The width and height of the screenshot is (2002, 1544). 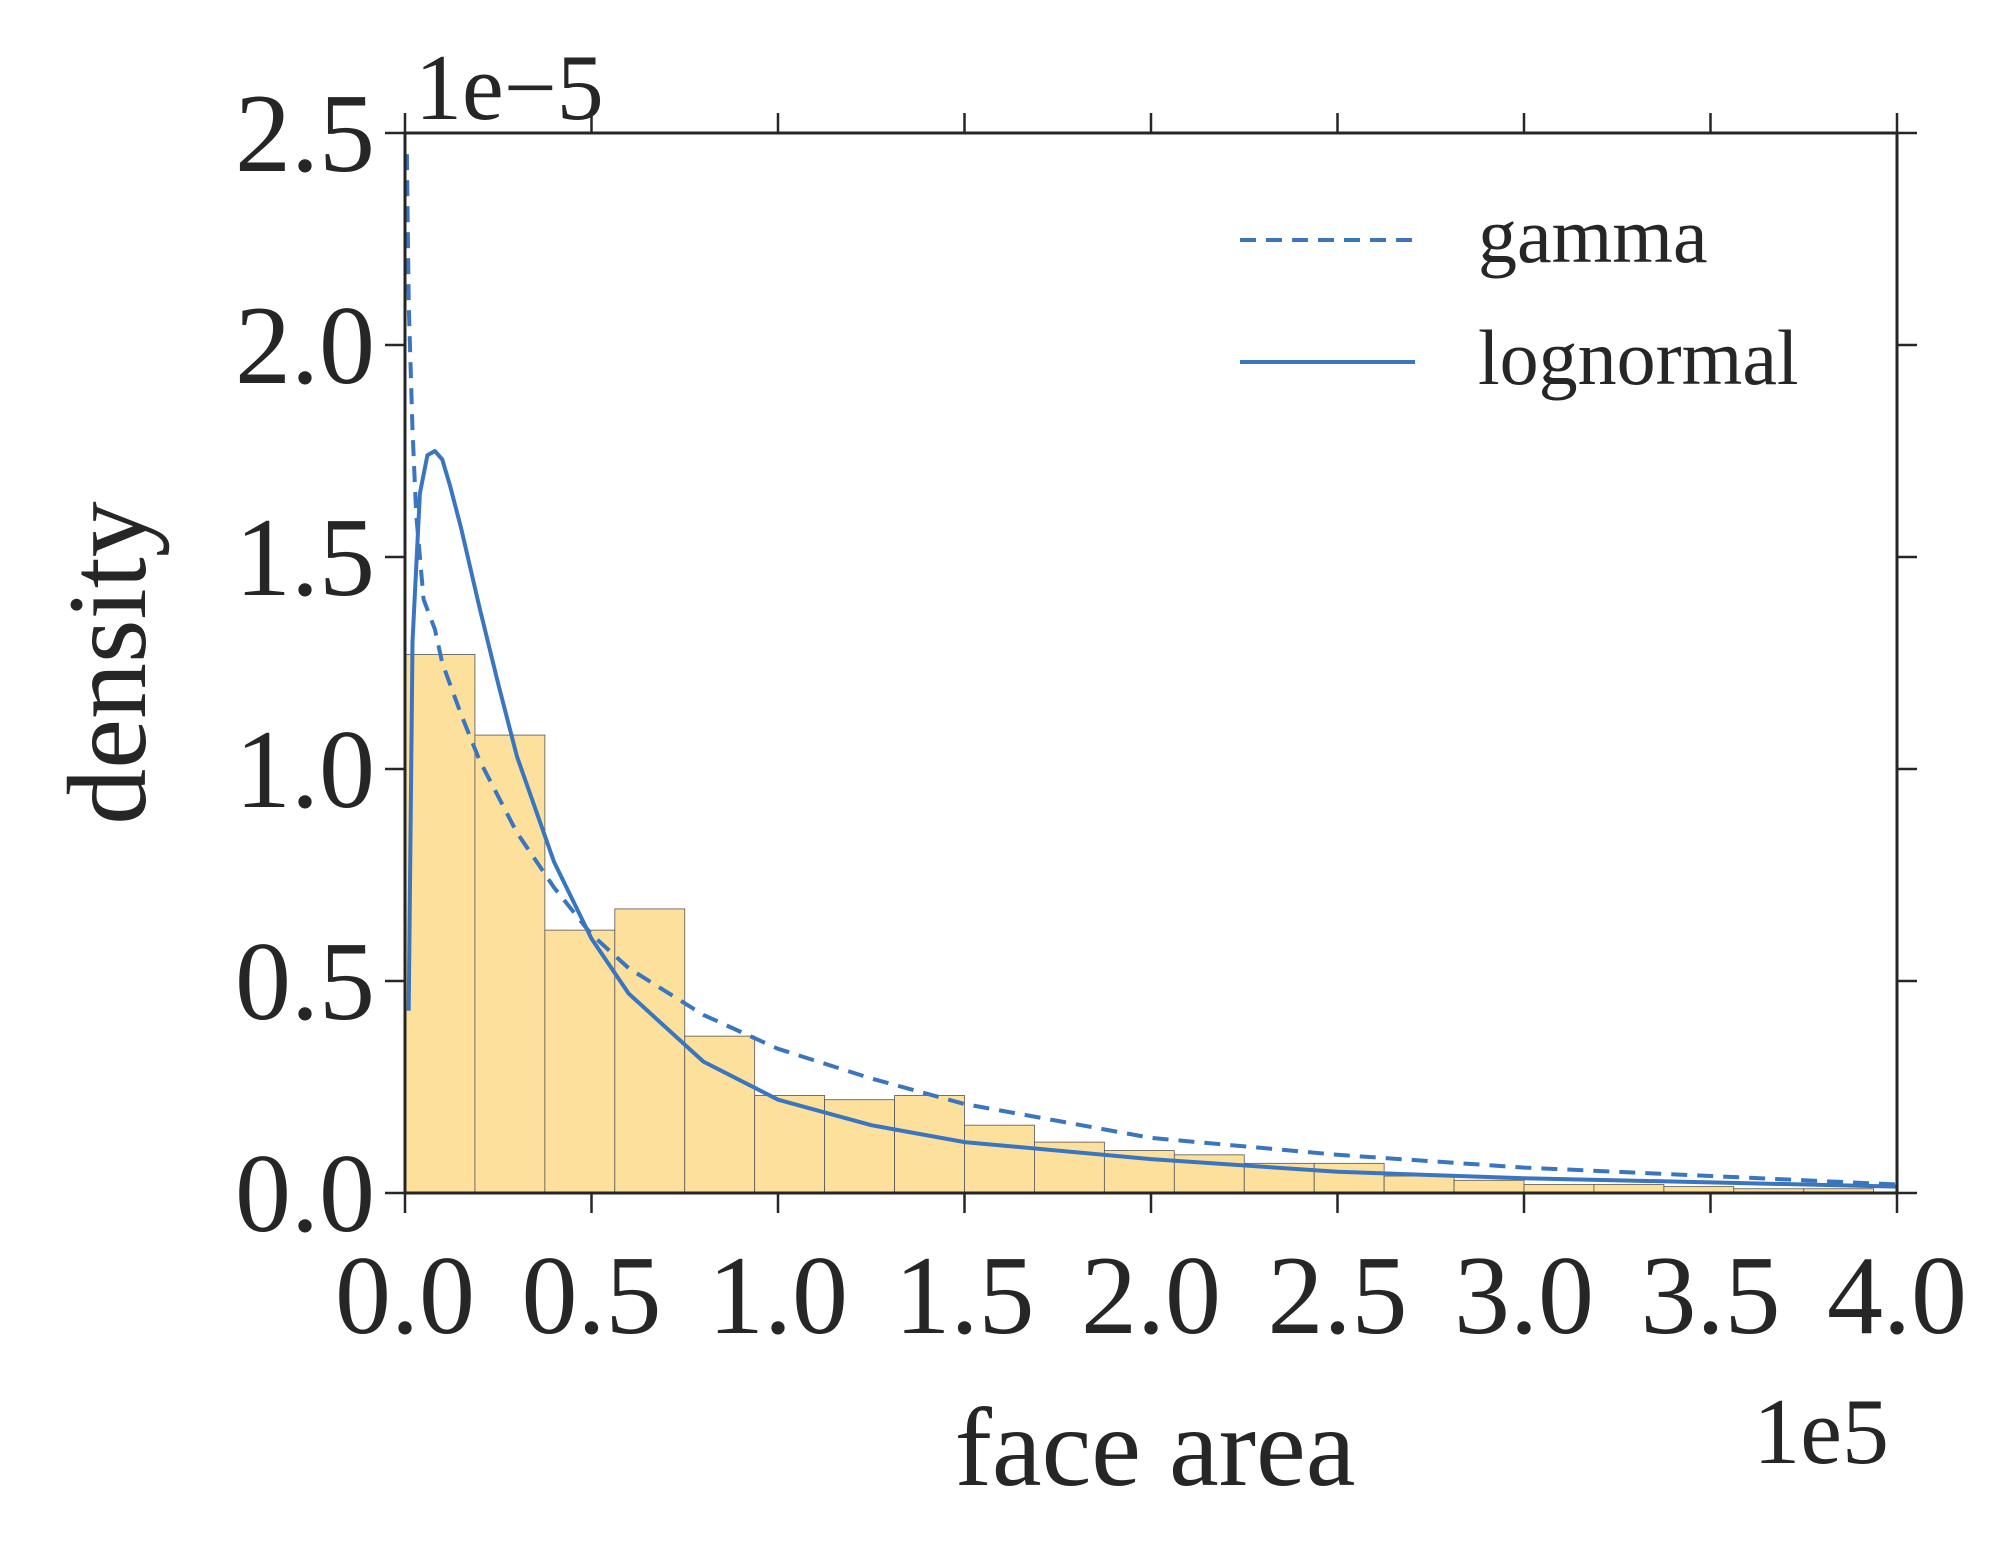 What do you see at coordinates (1593, 235) in the screenshot?
I see `legend-label-gamma: gamma` at bounding box center [1593, 235].